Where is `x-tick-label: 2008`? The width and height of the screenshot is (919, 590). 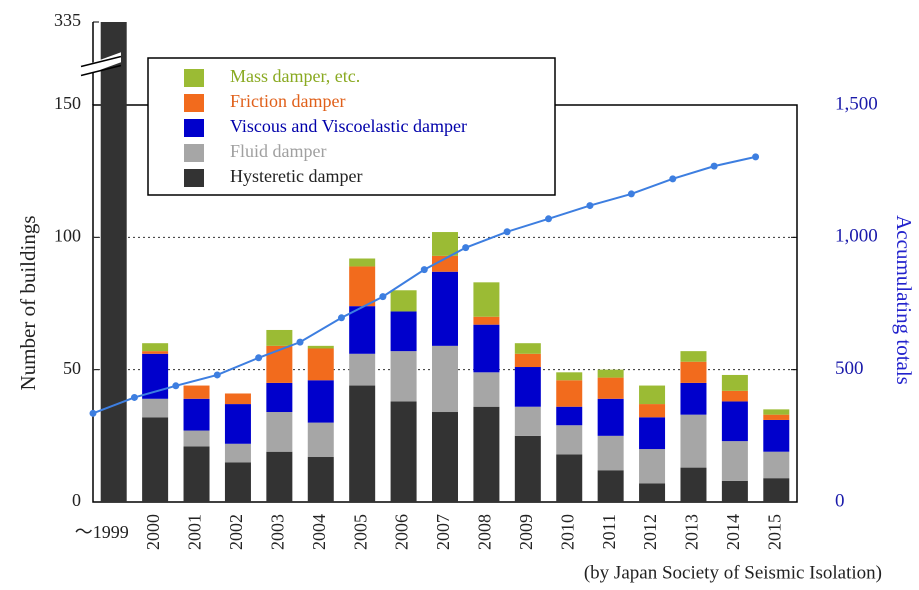 x-tick-label: 2008 is located at coordinates (485, 532).